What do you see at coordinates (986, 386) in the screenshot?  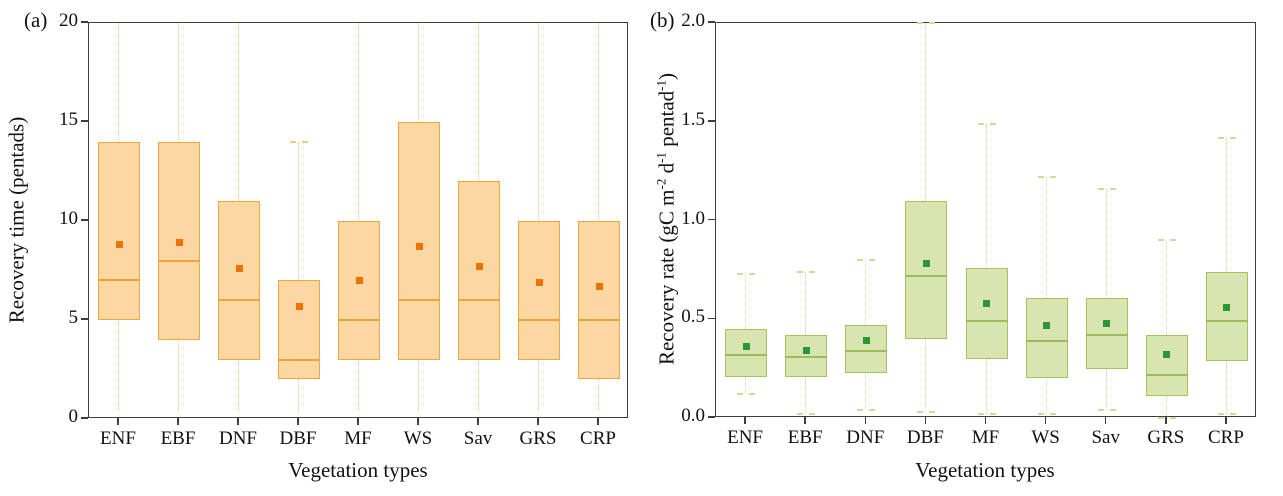 I see `whisker-lower-MF` at bounding box center [986, 386].